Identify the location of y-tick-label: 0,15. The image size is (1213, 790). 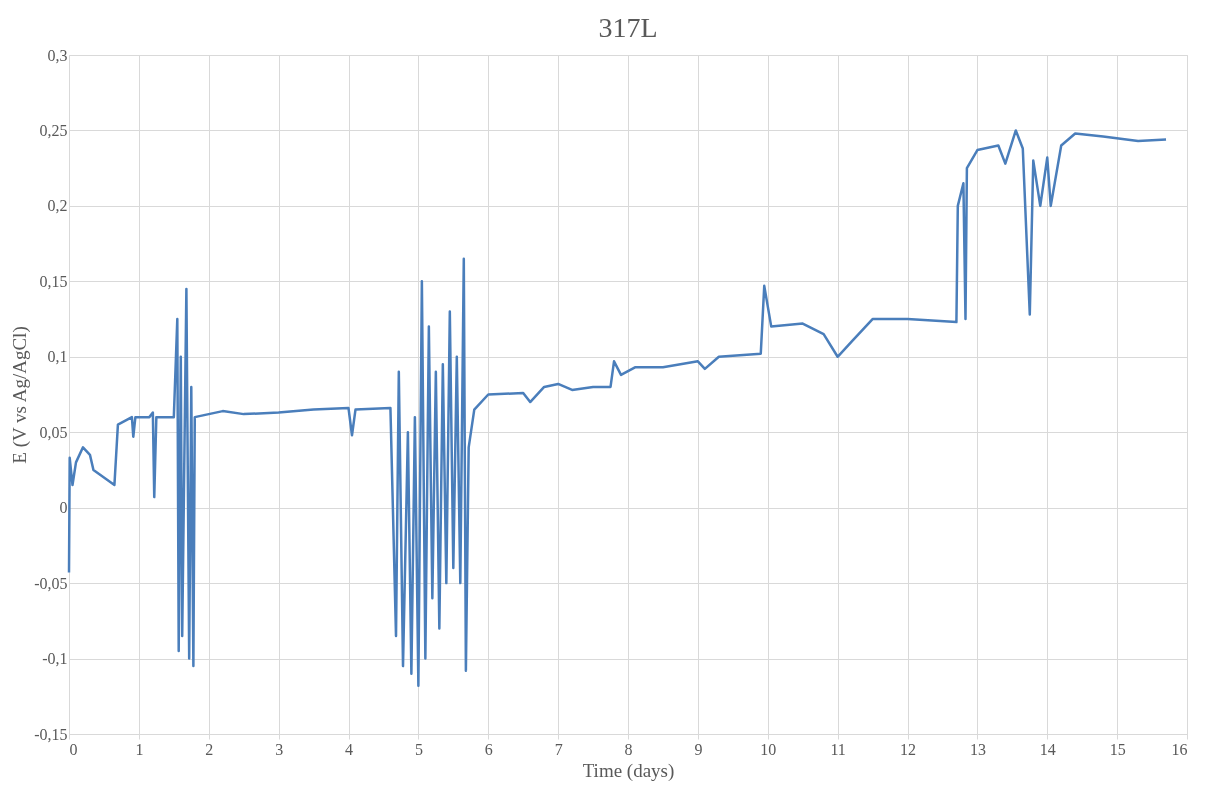
(53, 281).